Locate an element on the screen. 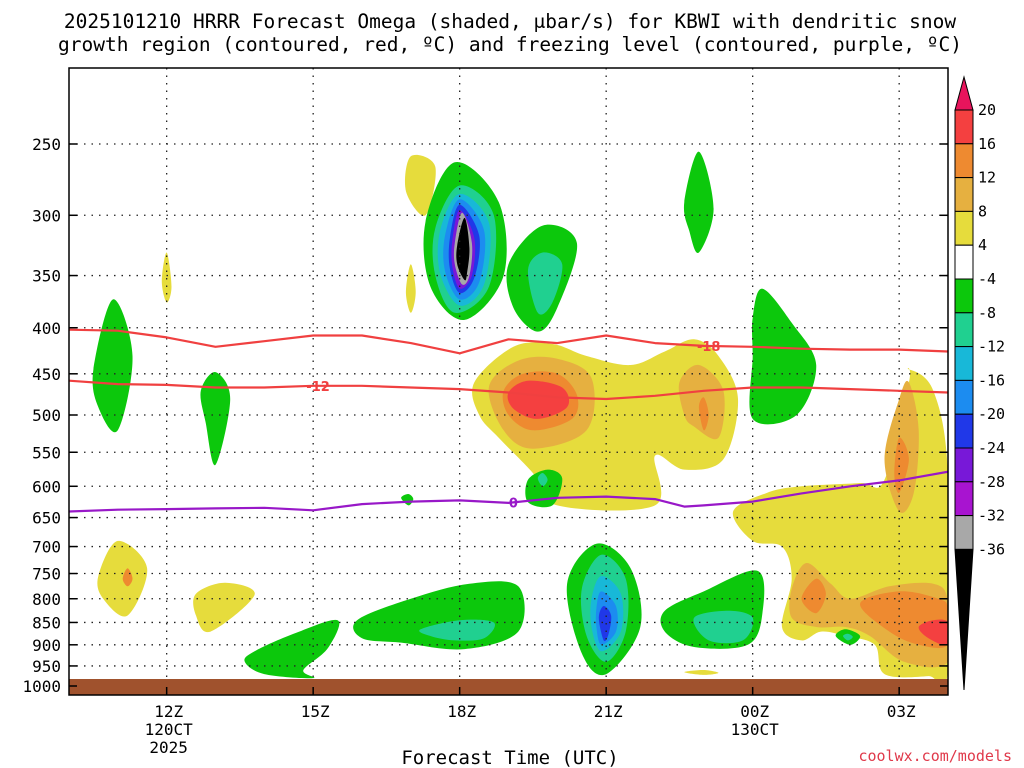 Image resolution: width=1024 pixels, height=768 pixels. omega-region-cluster-330-upper is located at coordinates (420, 185).